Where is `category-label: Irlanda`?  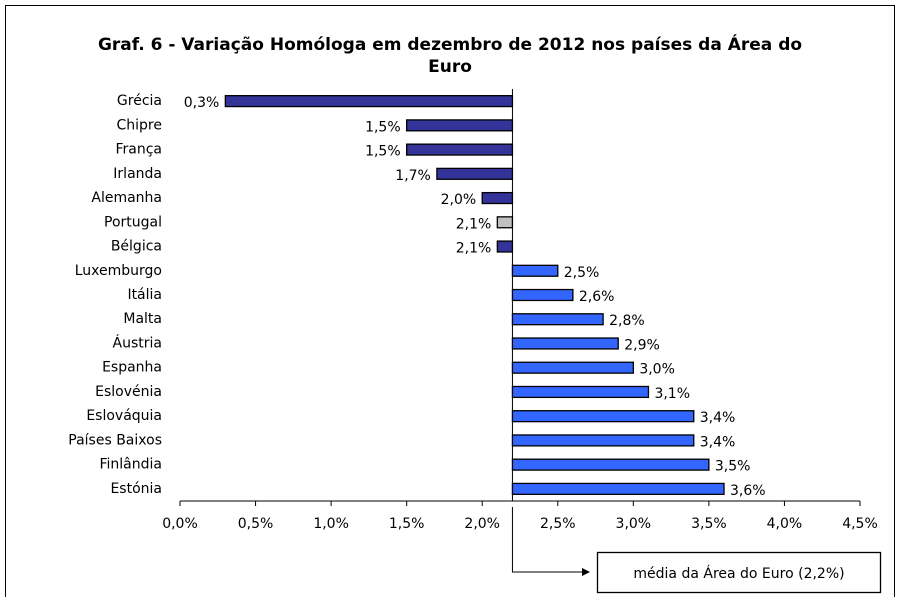
category-label: Irlanda is located at coordinates (137, 174).